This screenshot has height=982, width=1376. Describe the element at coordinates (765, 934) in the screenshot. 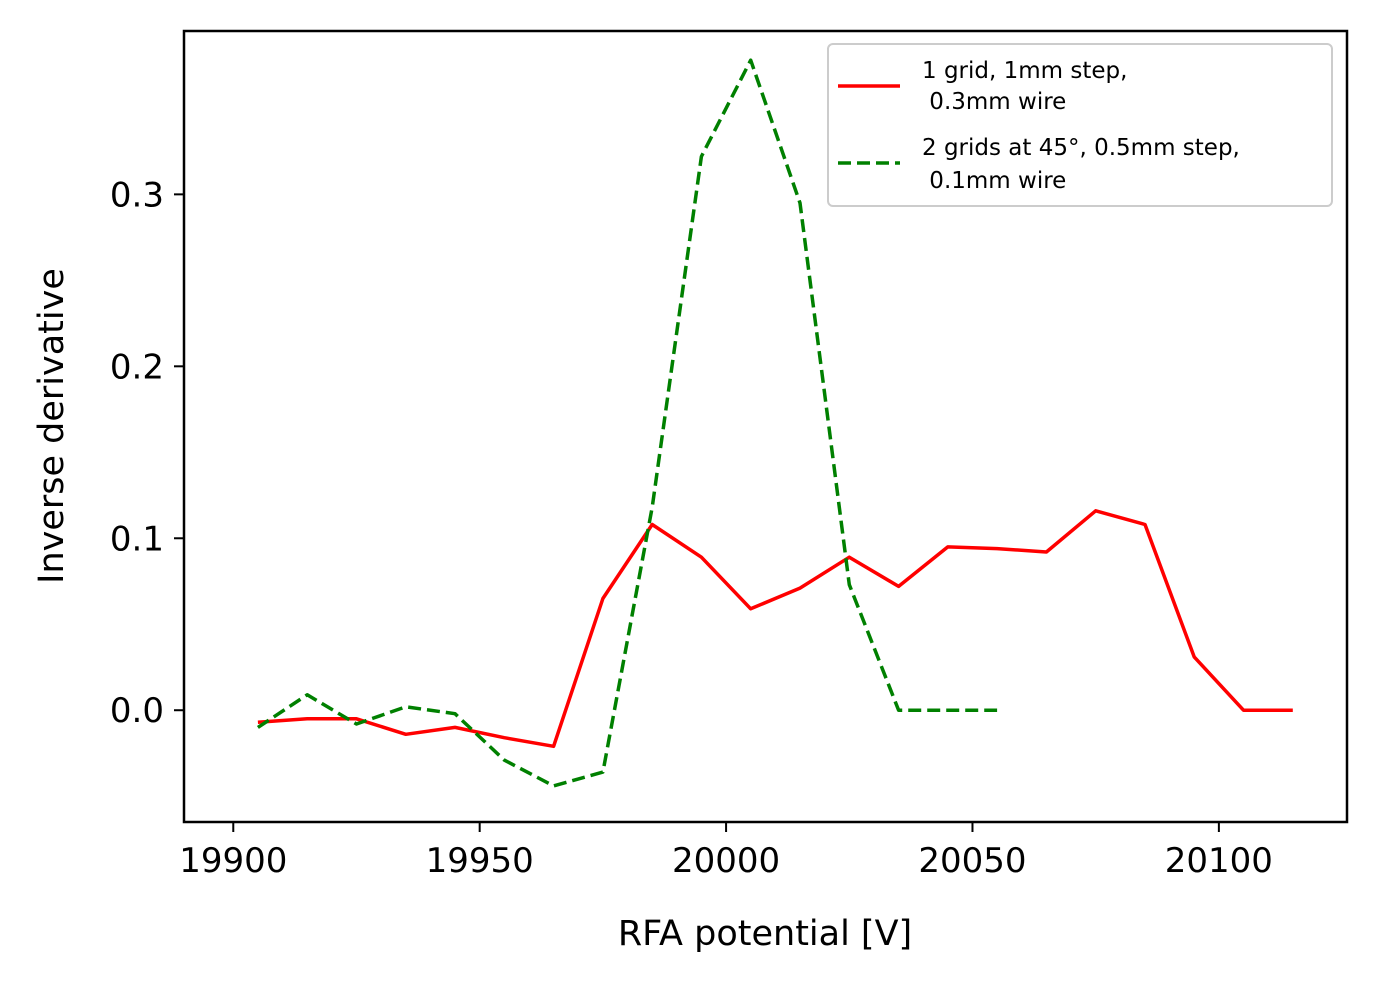

I see `x-axis-label: RFA potential [V]` at that location.